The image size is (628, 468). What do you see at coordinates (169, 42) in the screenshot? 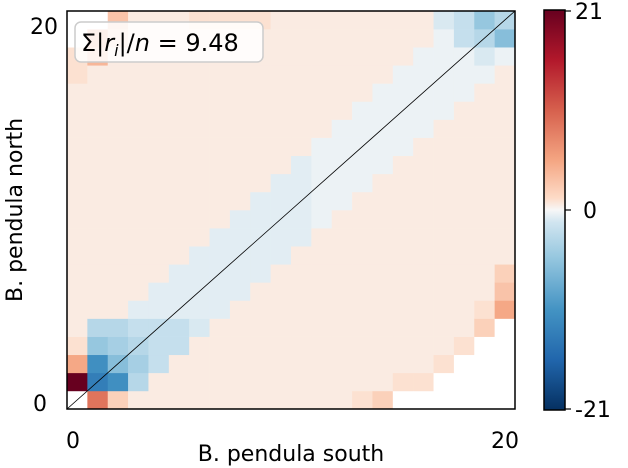
I see `residual-annotation: Σ|ri|/n = 9.48` at bounding box center [169, 42].